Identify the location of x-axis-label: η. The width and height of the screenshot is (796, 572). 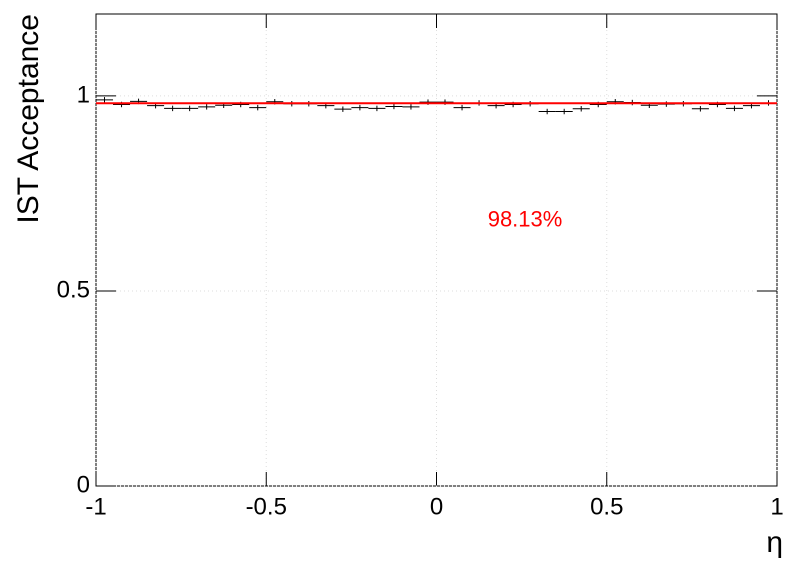
(774, 542).